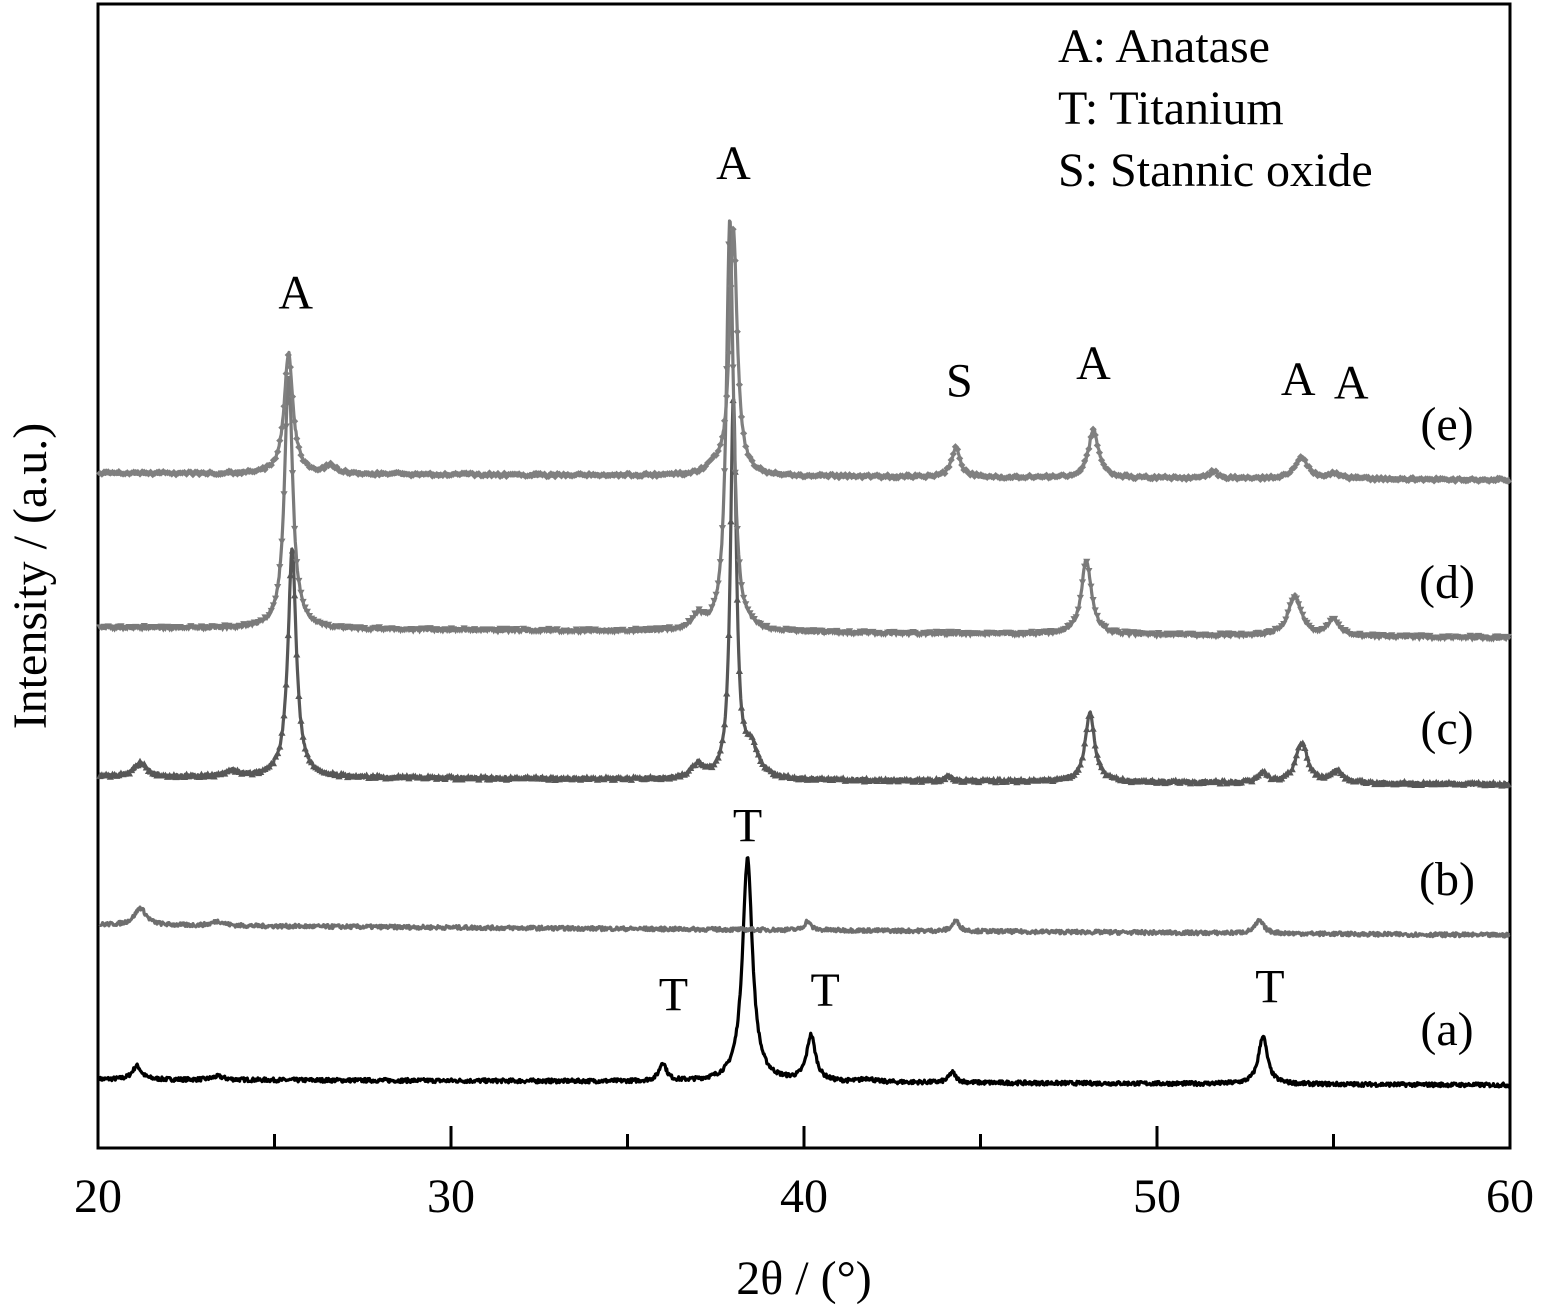 This screenshot has width=1545, height=1312. Describe the element at coordinates (1446, 424) in the screenshot. I see `series-label-e: (e)` at that location.